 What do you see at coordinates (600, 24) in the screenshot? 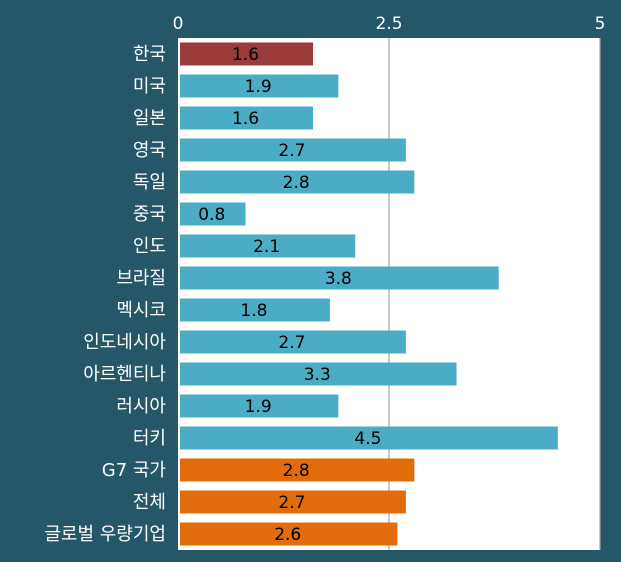
I see `x-tick-label: 5` at bounding box center [600, 24].